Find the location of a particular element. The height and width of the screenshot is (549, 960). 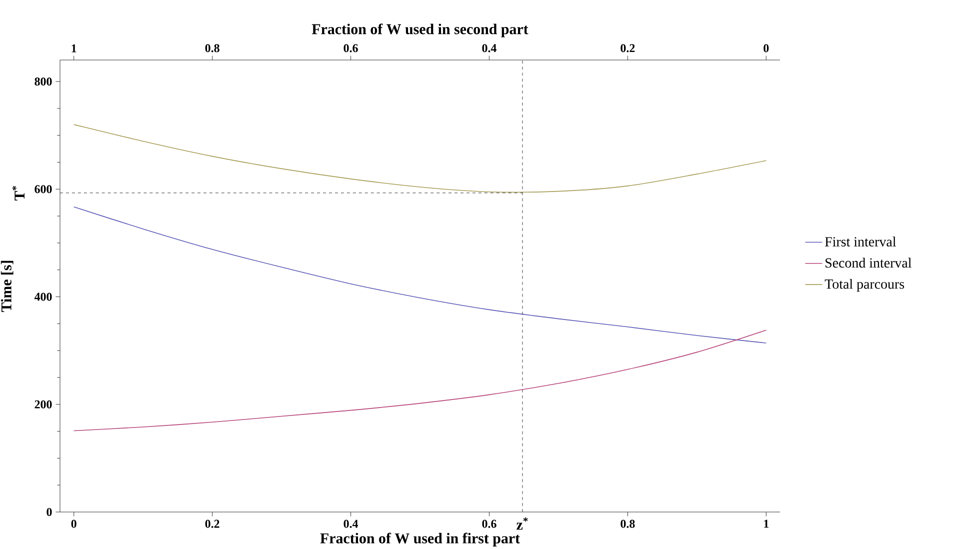

x-tick-label: 1 is located at coordinates (766, 524).